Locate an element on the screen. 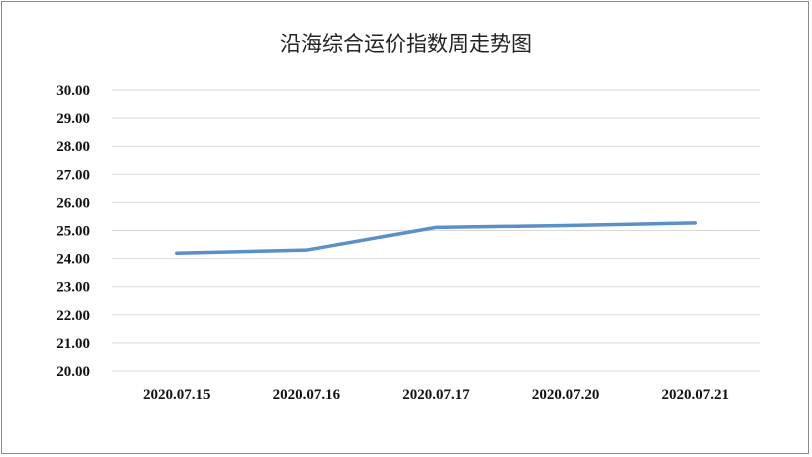 This screenshot has height=457, width=812. y-tick-label: 30.00 is located at coordinates (73, 91).